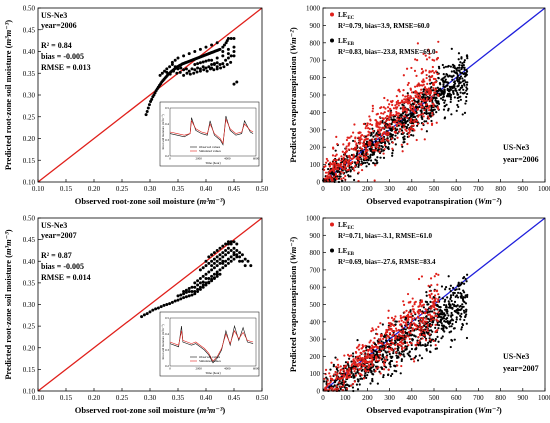 This screenshot has width=550, height=423. What do you see at coordinates (167, 318) in the screenshot?
I see `inset-y-tick-label: 0.5` at bounding box center [167, 318].